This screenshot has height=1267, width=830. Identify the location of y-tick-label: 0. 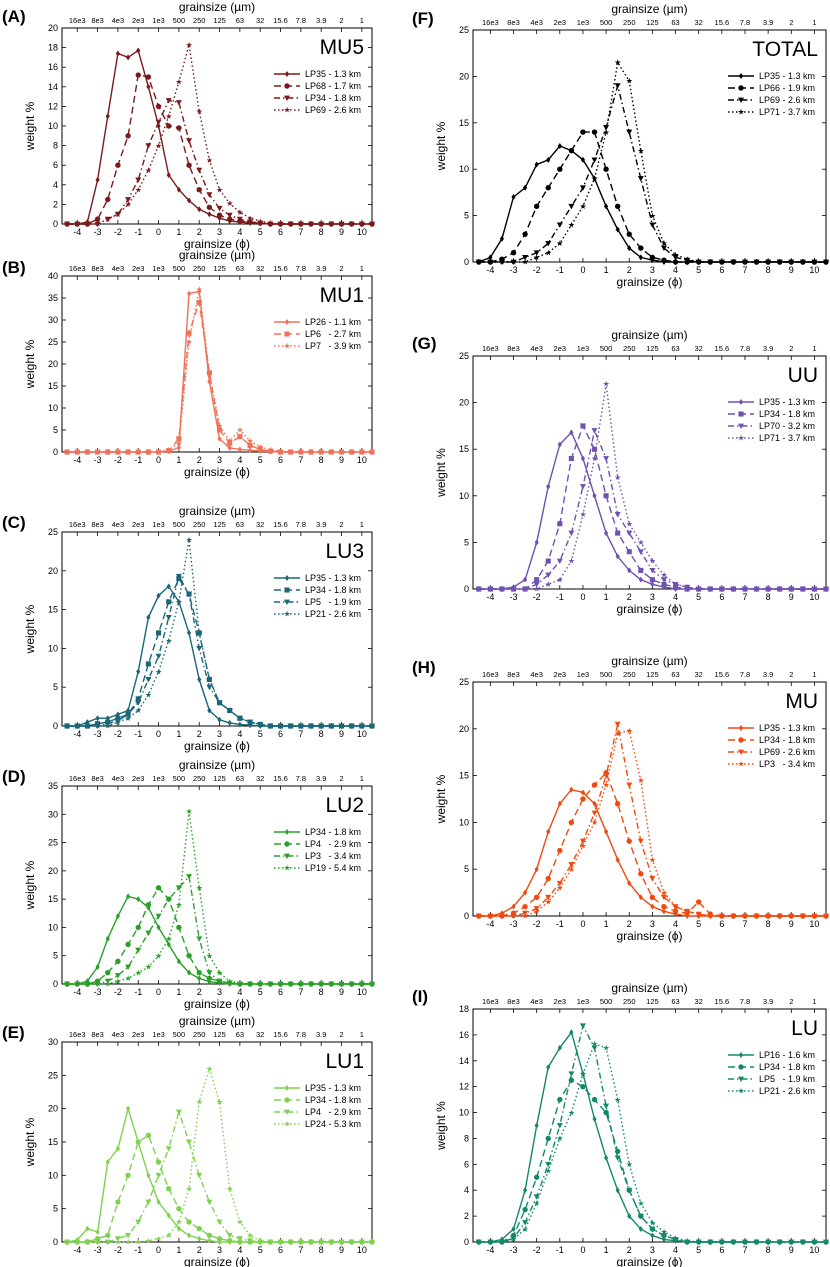
(55, 984).